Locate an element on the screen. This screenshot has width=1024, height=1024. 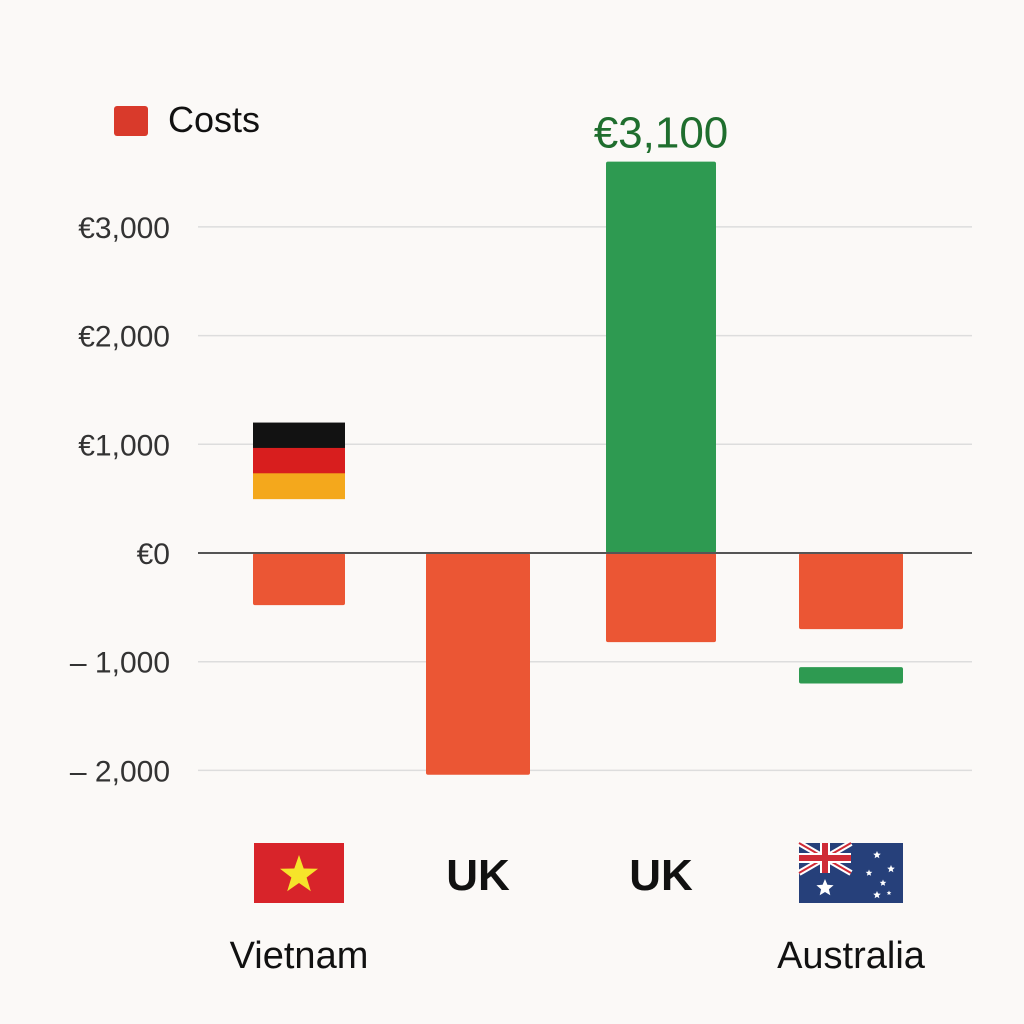
union-jack-cross-red is located at coordinates (825, 858).